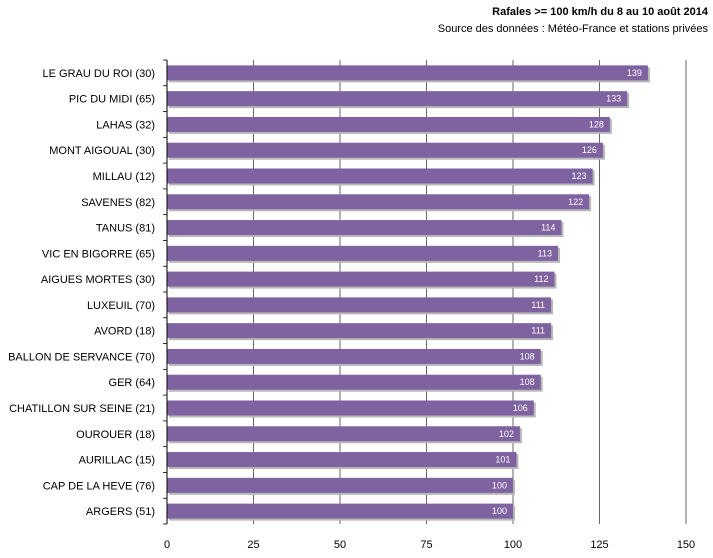  Describe the element at coordinates (513, 545) in the screenshot. I see `x-tick-label: 100` at that location.